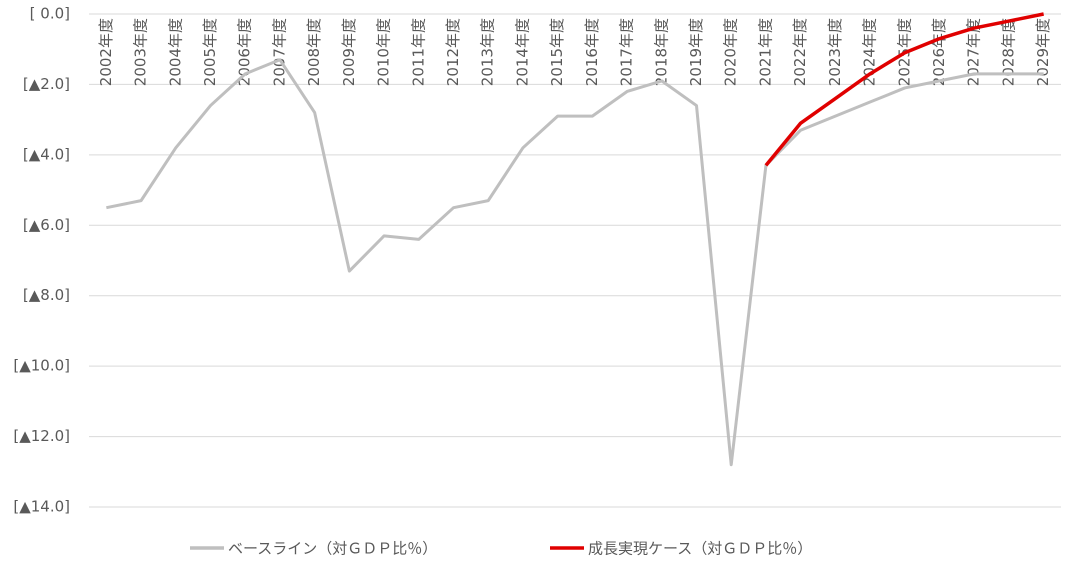 This screenshot has height=573, width=1066. I want to click on x-tick-label: 2011年度, so click(418, 52).